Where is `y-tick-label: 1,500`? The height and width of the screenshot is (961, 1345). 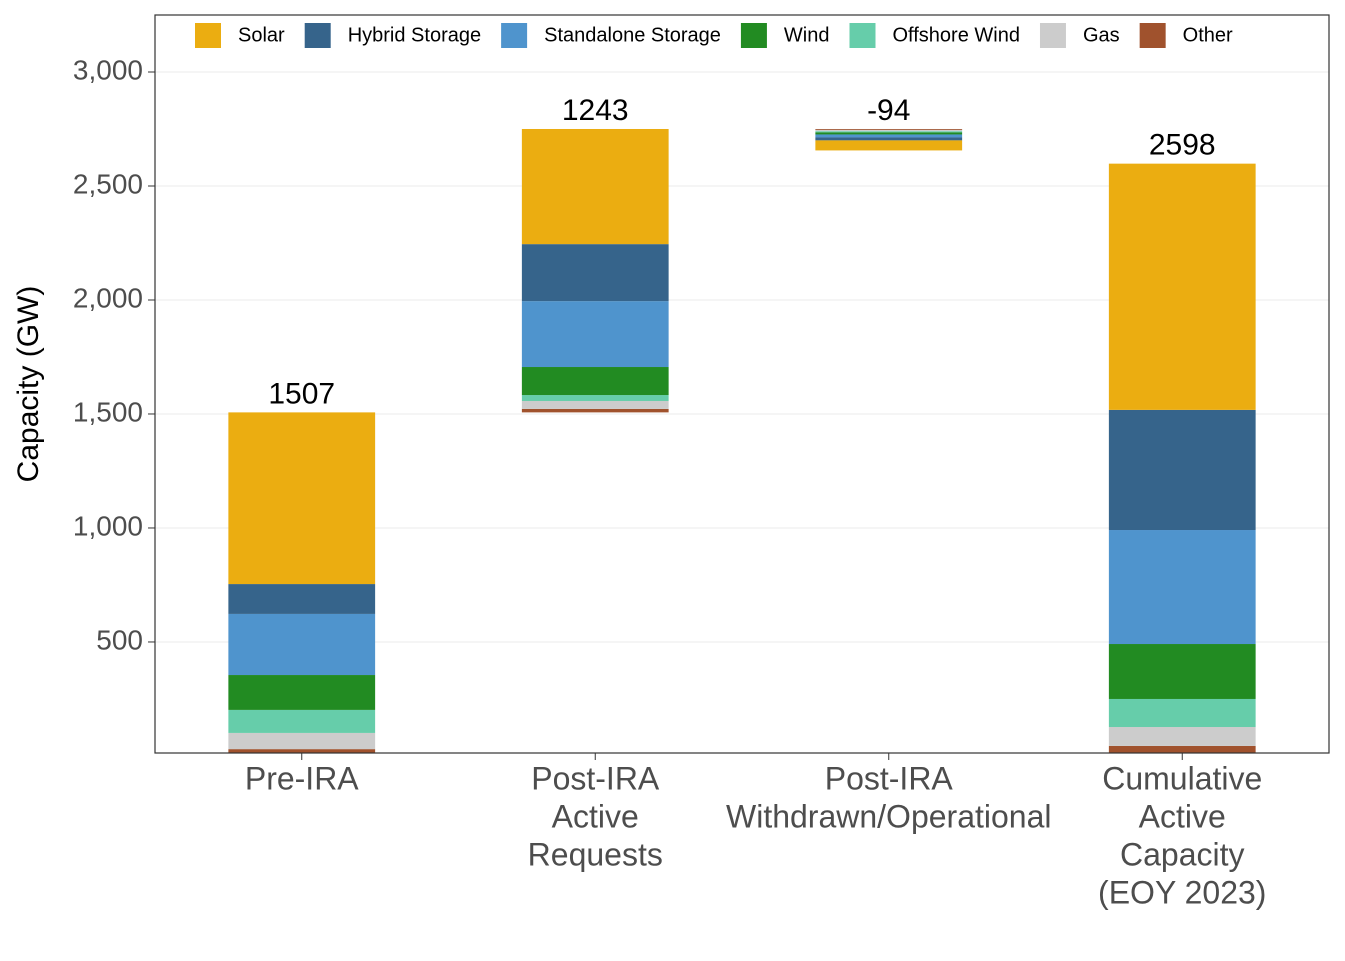
y-tick-label: 1,500 is located at coordinates (108, 411).